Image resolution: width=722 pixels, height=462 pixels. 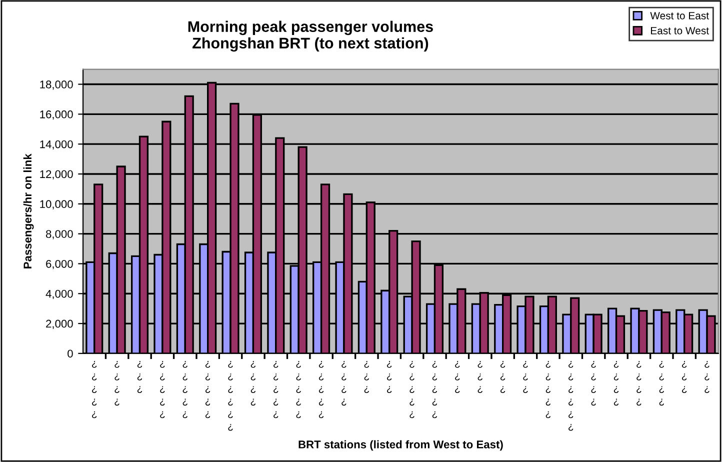 I want to click on x-axis-title: BRT stations (listed from West to East), so click(x=400, y=445).